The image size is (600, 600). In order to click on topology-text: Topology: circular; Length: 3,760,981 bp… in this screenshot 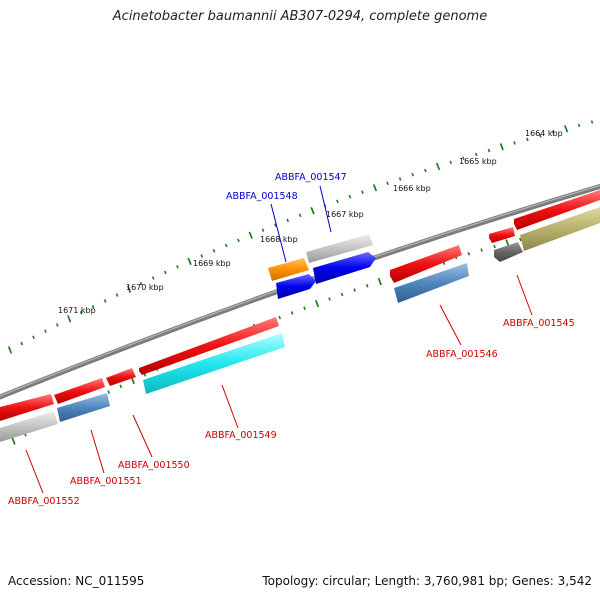, I will do `click(427, 581)`.